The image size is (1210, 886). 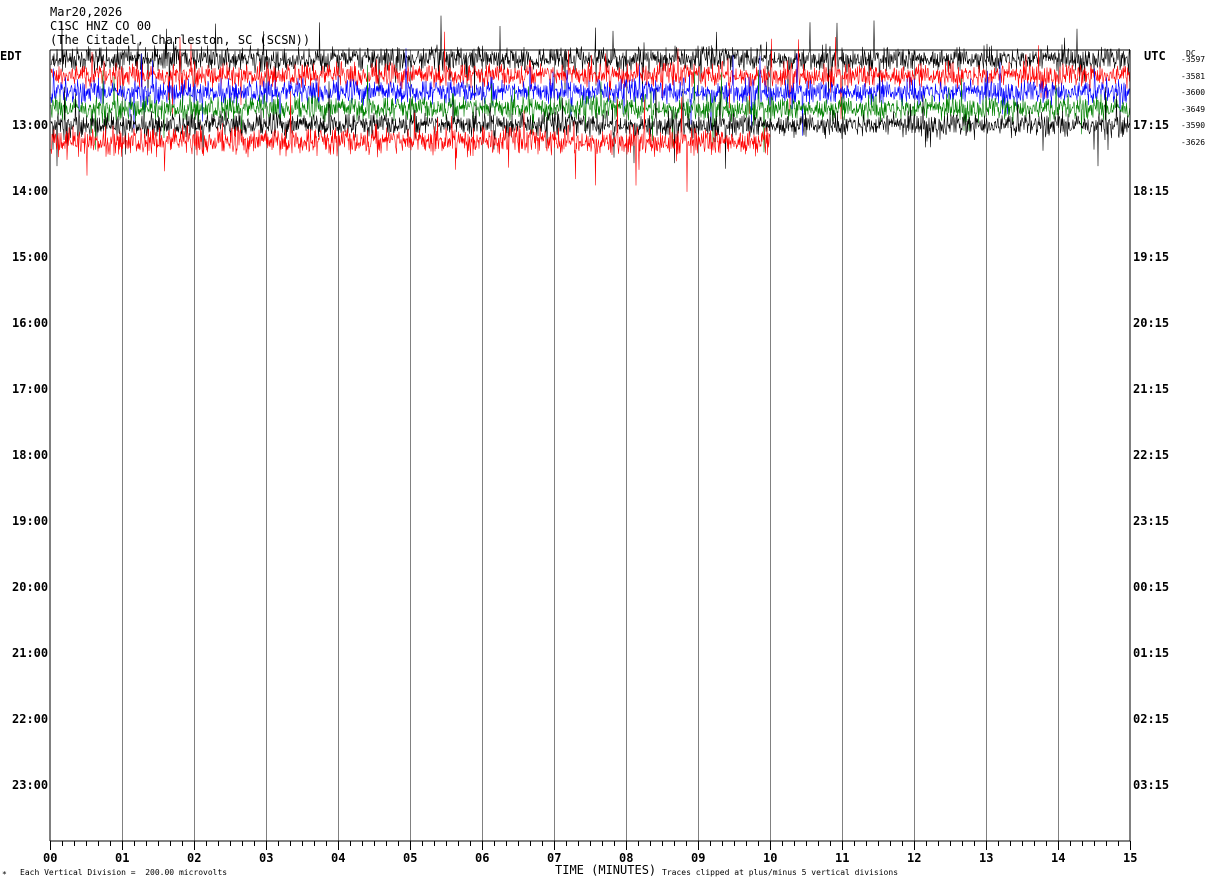 What do you see at coordinates (194, 858) in the screenshot?
I see `x-tick-label: 02` at bounding box center [194, 858].